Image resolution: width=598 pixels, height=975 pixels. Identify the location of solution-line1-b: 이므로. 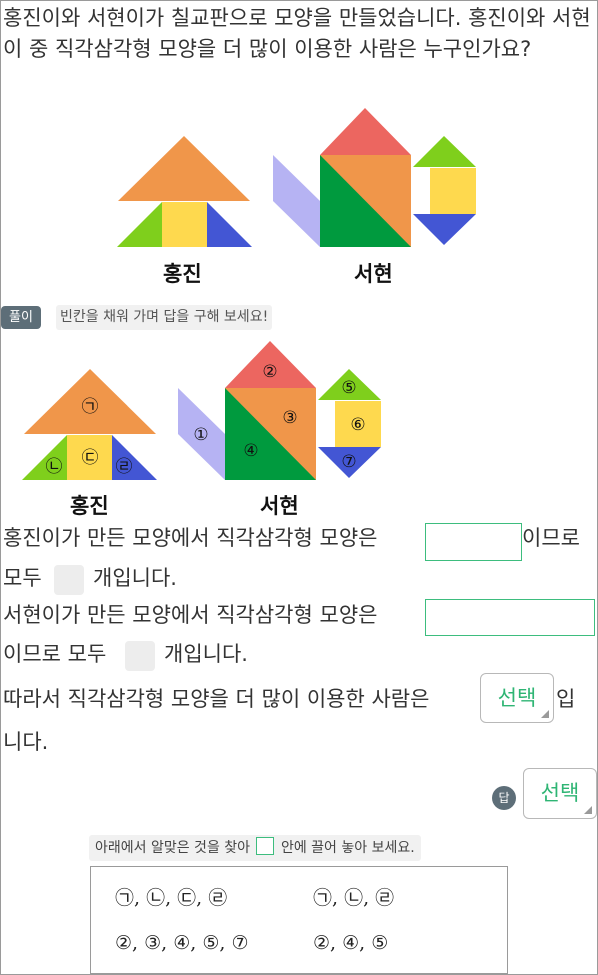
(551, 538).